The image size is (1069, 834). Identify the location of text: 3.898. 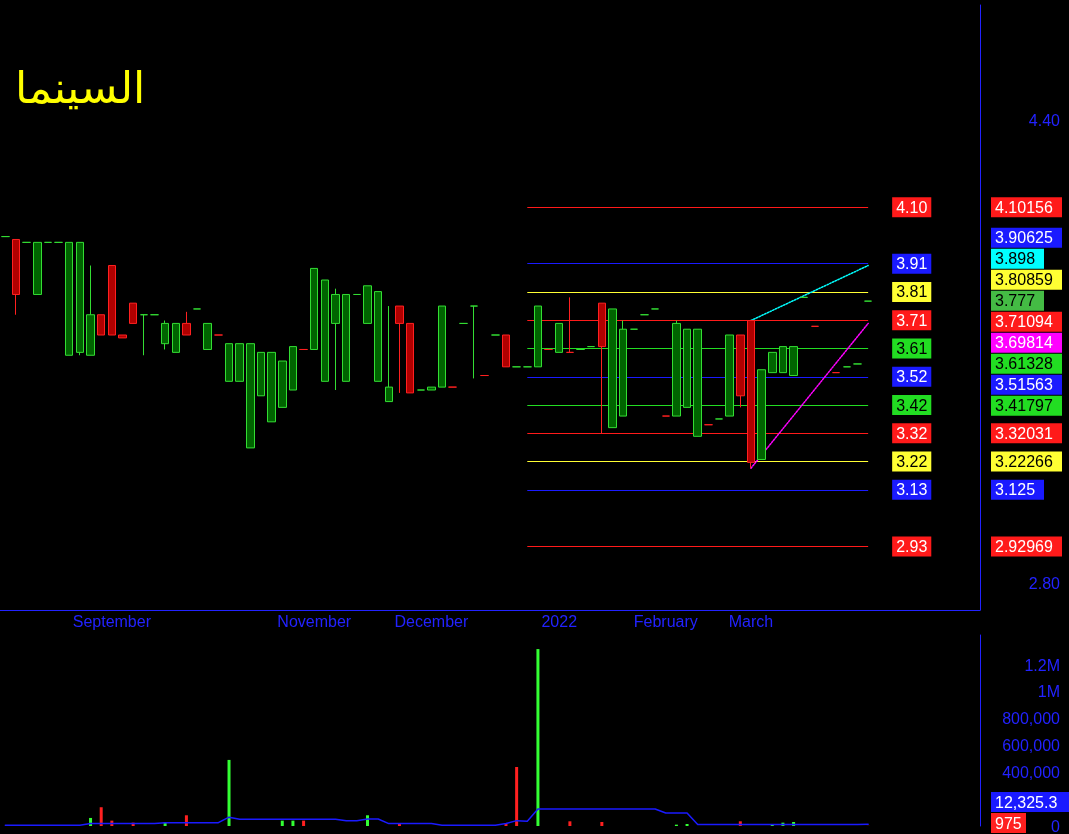
(1015, 259).